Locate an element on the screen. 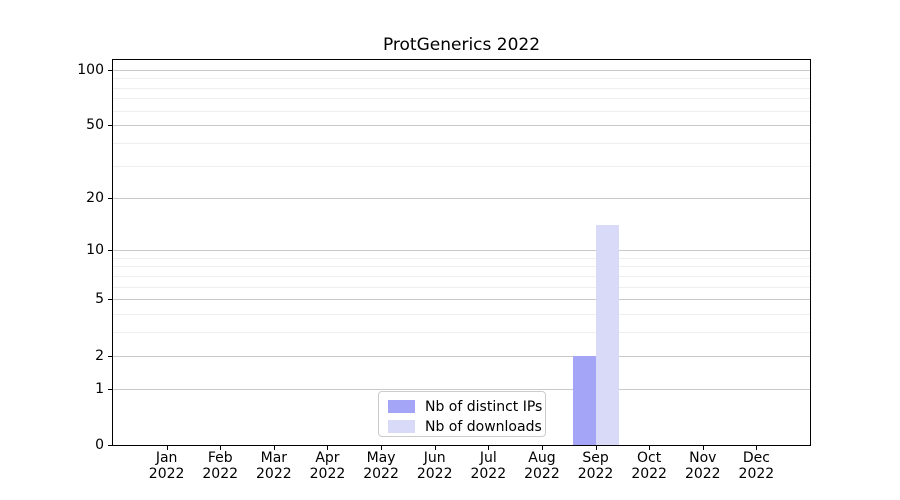 This screenshot has width=900, height=500. legend-entry-downloads: Nb of downloads is located at coordinates (465, 426).